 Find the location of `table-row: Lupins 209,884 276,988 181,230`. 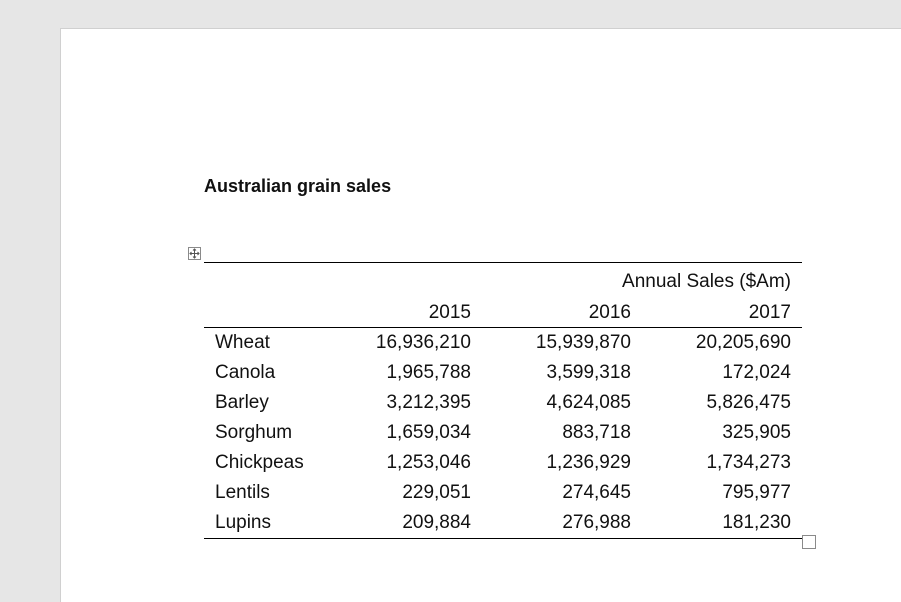

table-row: Lupins 209,884 276,988 181,230 is located at coordinates (503, 523).